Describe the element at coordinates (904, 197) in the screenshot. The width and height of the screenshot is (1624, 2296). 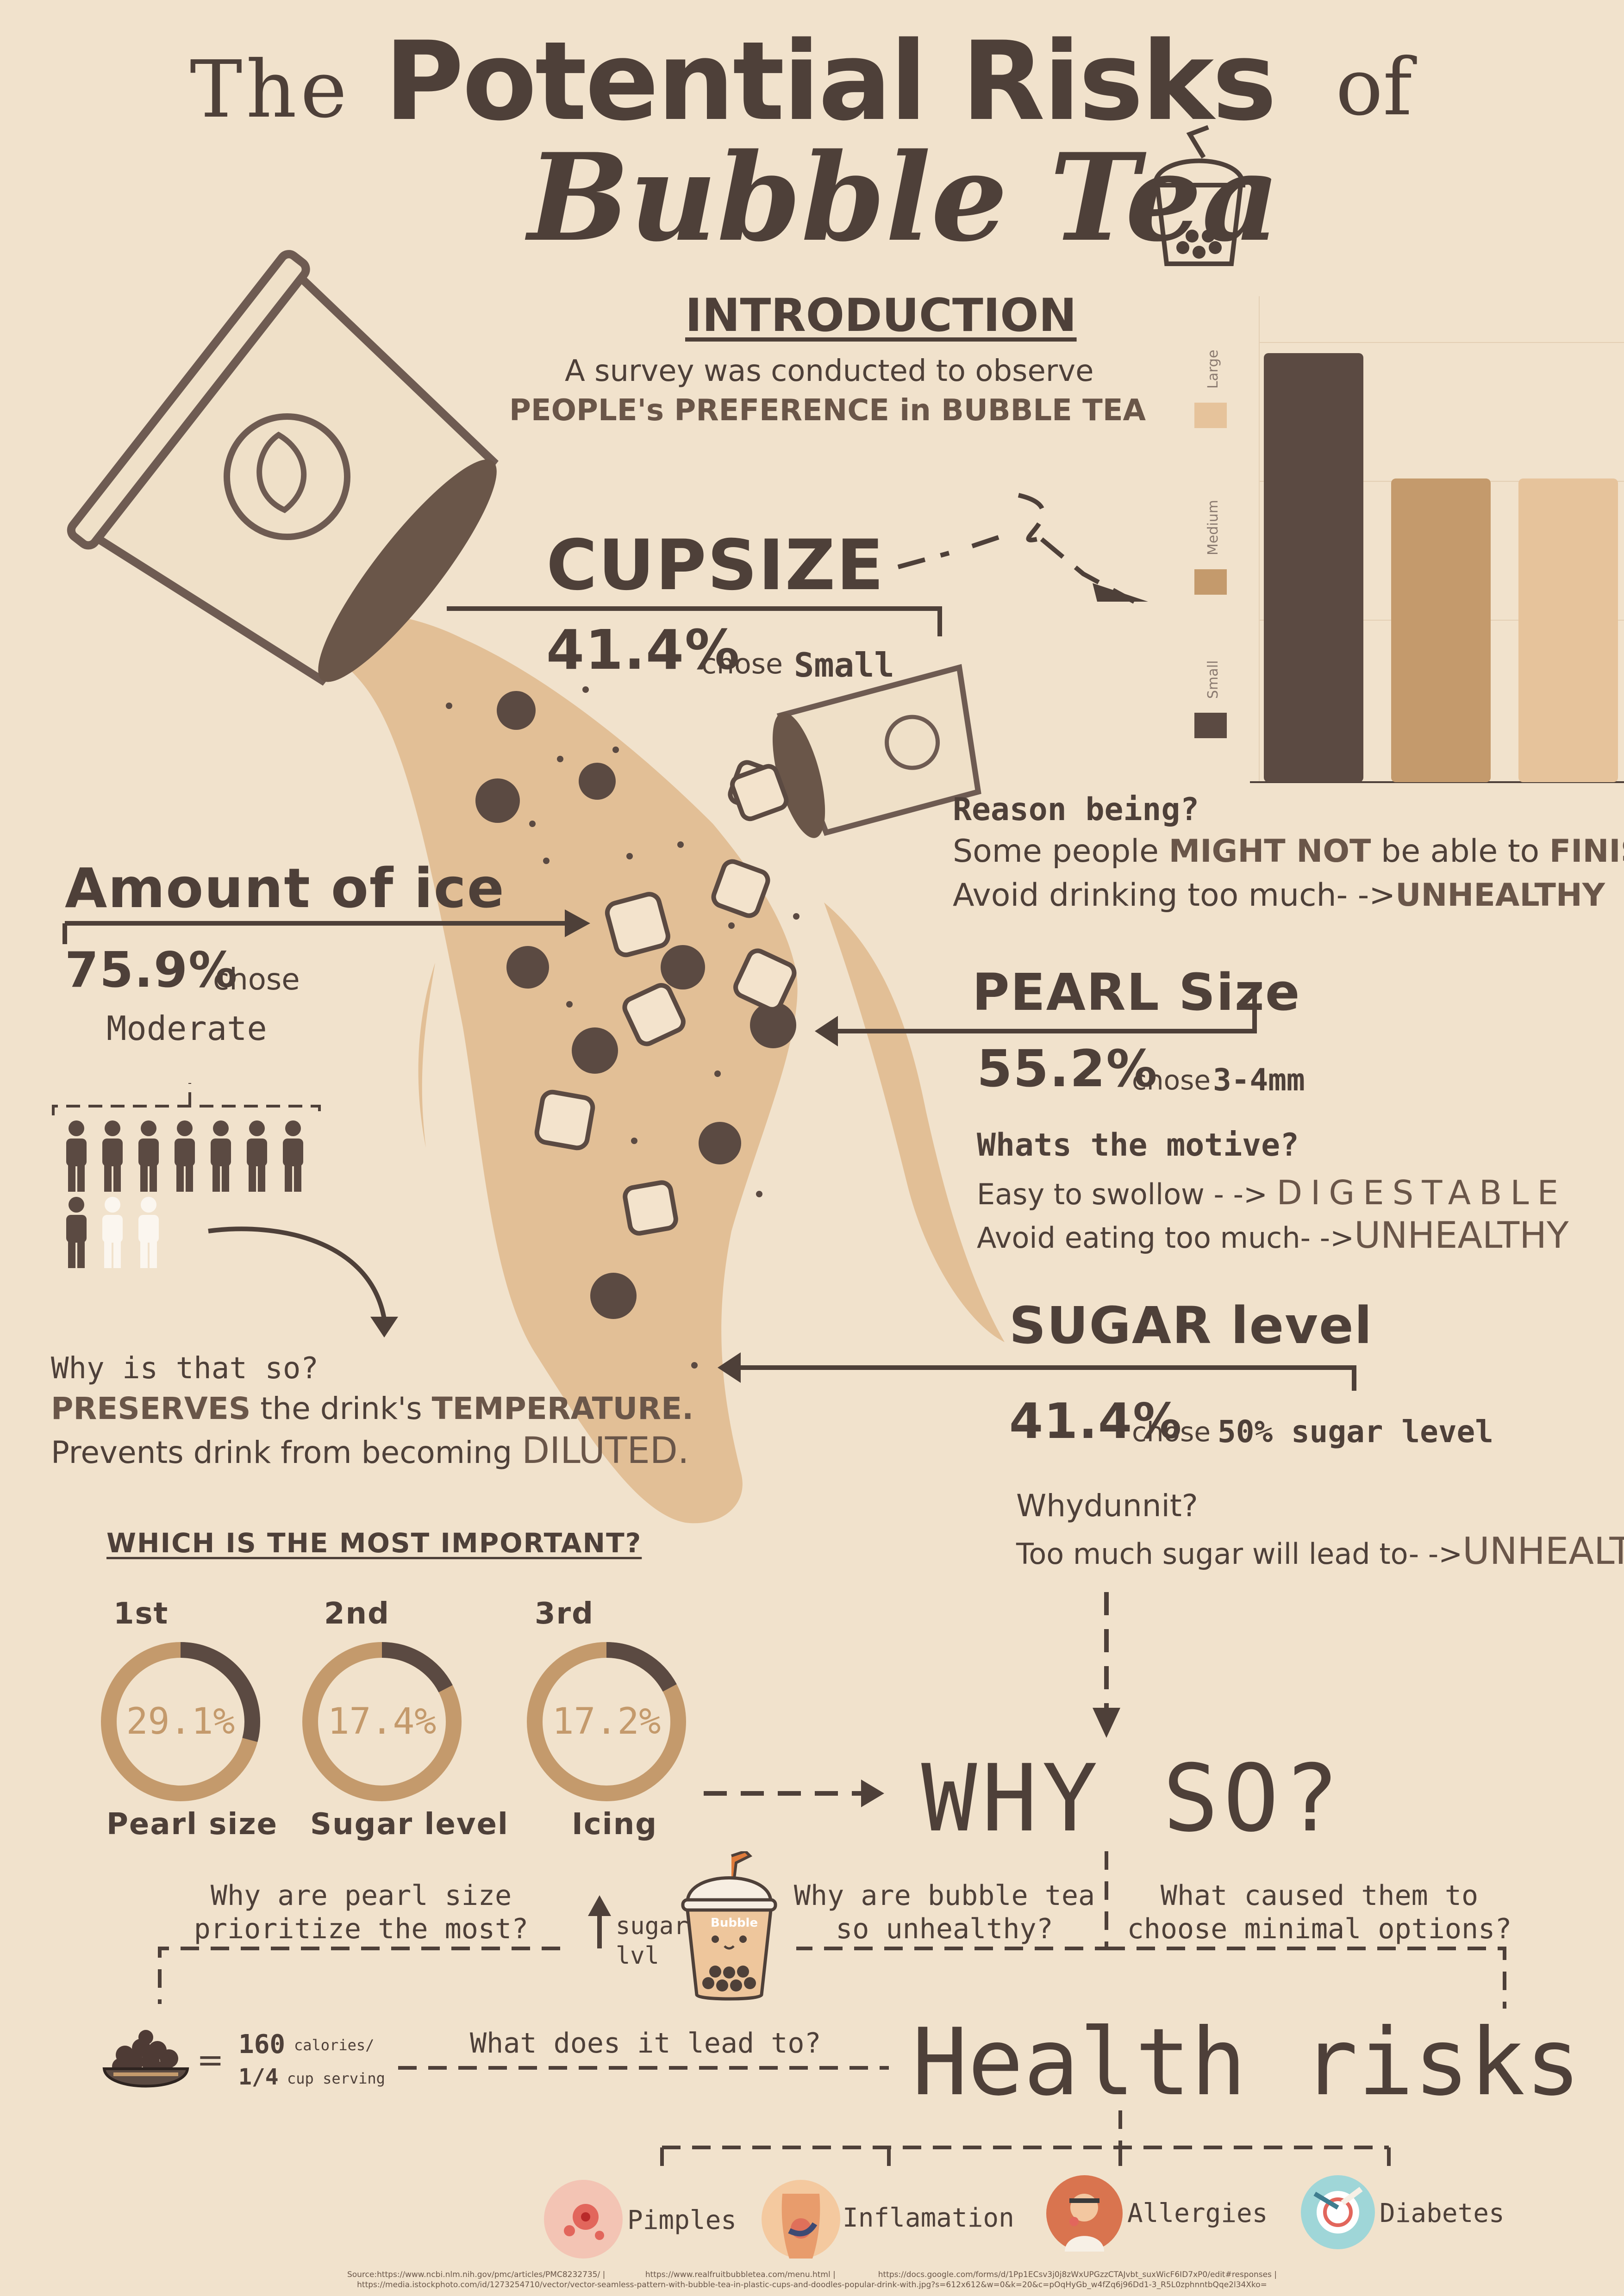
I see `title-sub: Bubble Tea` at that location.